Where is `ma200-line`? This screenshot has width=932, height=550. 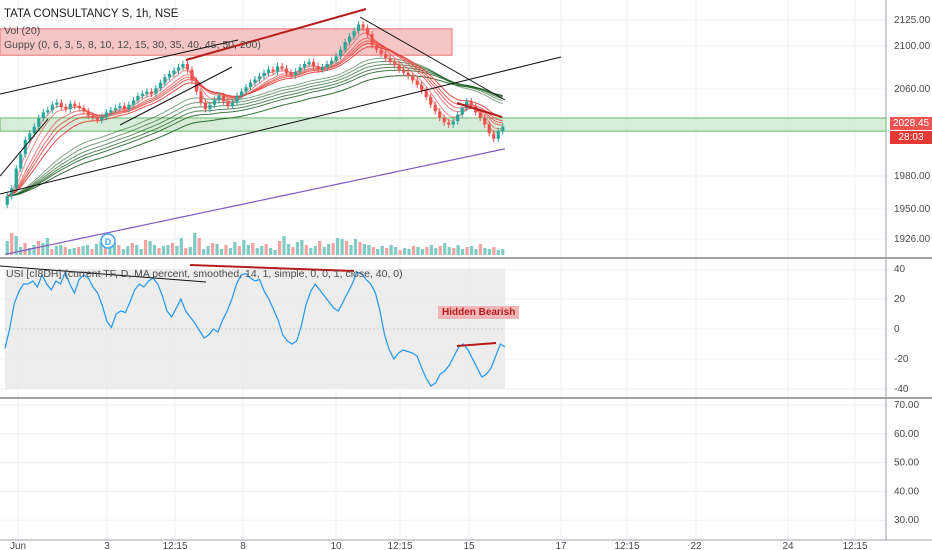
ma200-line is located at coordinates (255, 201).